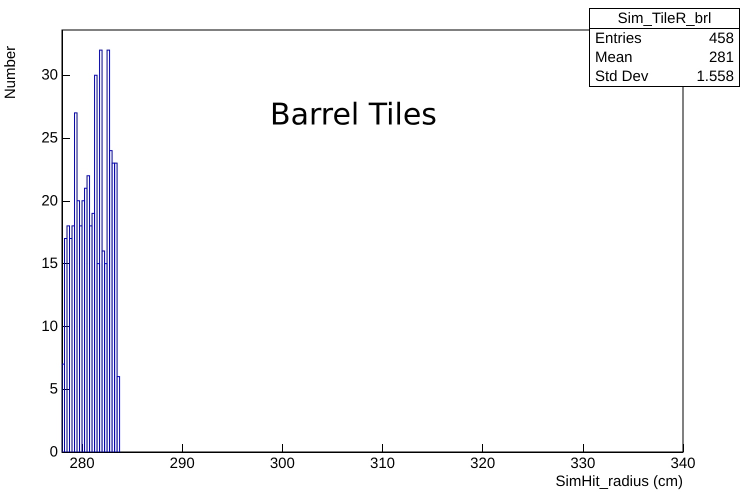 This screenshot has width=746, height=492. What do you see at coordinates (721, 57) in the screenshot?
I see `text: 281` at bounding box center [721, 57].